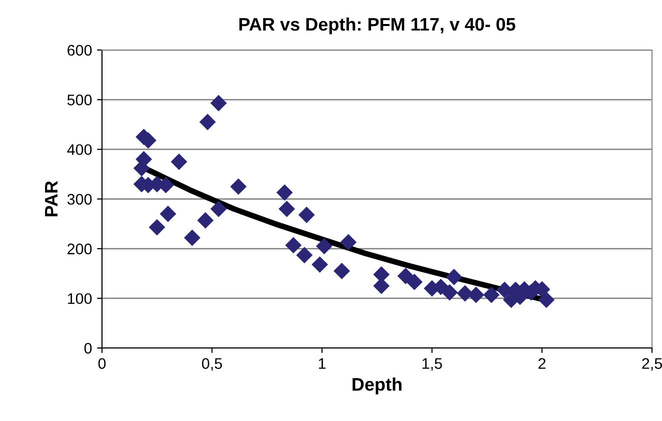  Describe the element at coordinates (432, 364) in the screenshot. I see `x-tick-label: 1,5` at that location.